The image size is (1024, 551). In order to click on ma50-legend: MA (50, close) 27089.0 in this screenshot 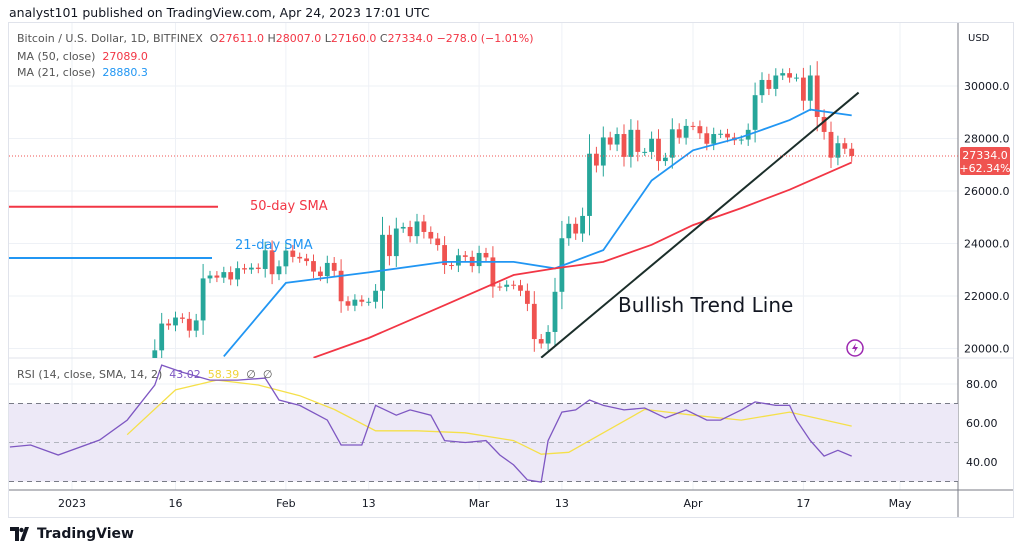, I will do `click(82, 56)`.